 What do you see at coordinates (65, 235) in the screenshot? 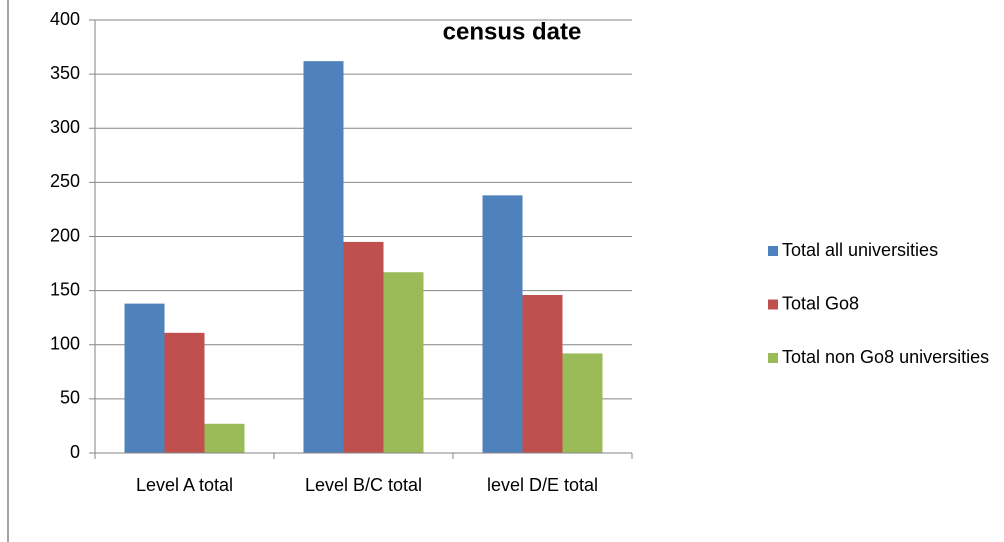
I see `y-tick-label: 200` at bounding box center [65, 235].